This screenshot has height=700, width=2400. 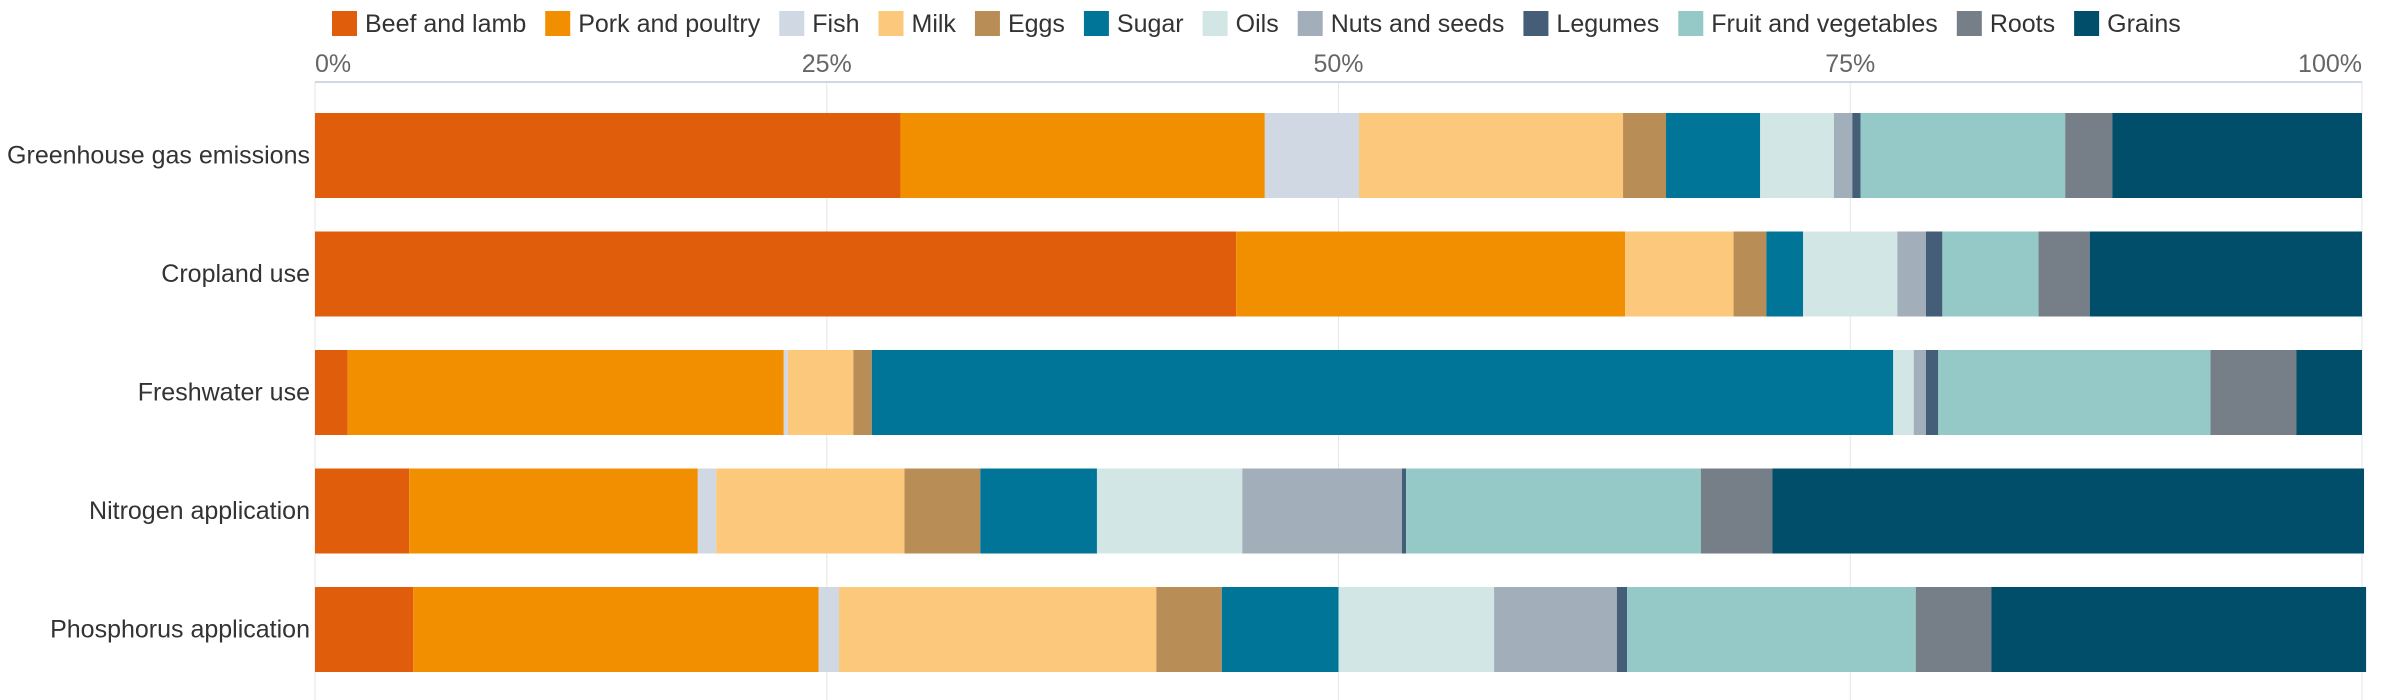 What do you see at coordinates (180, 630) in the screenshot?
I see `category-label-phosphorus-application: Phosphorus application` at bounding box center [180, 630].